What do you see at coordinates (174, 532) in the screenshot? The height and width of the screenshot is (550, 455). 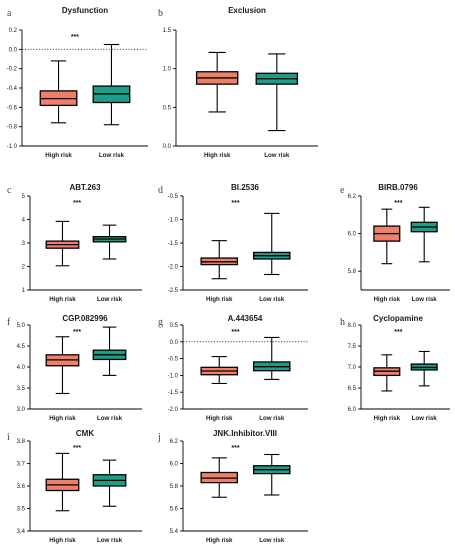 I see `y-tick-label: 5.4` at bounding box center [174, 532].